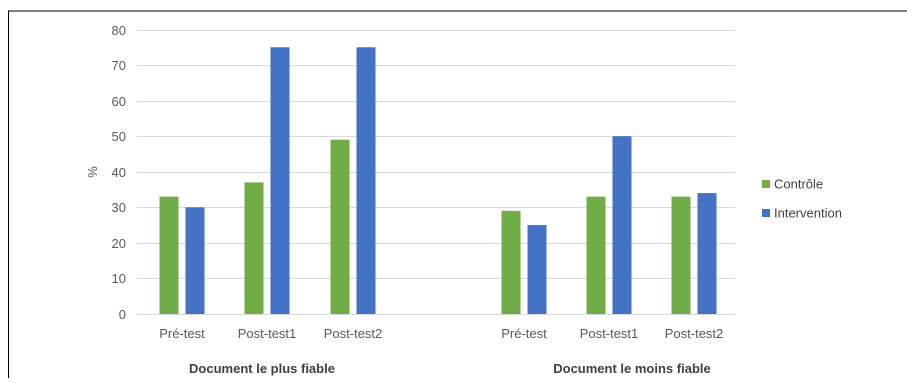 Image resolution: width=907 pixels, height=383 pixels. I want to click on group-label: Document le plus fiable, so click(262, 368).